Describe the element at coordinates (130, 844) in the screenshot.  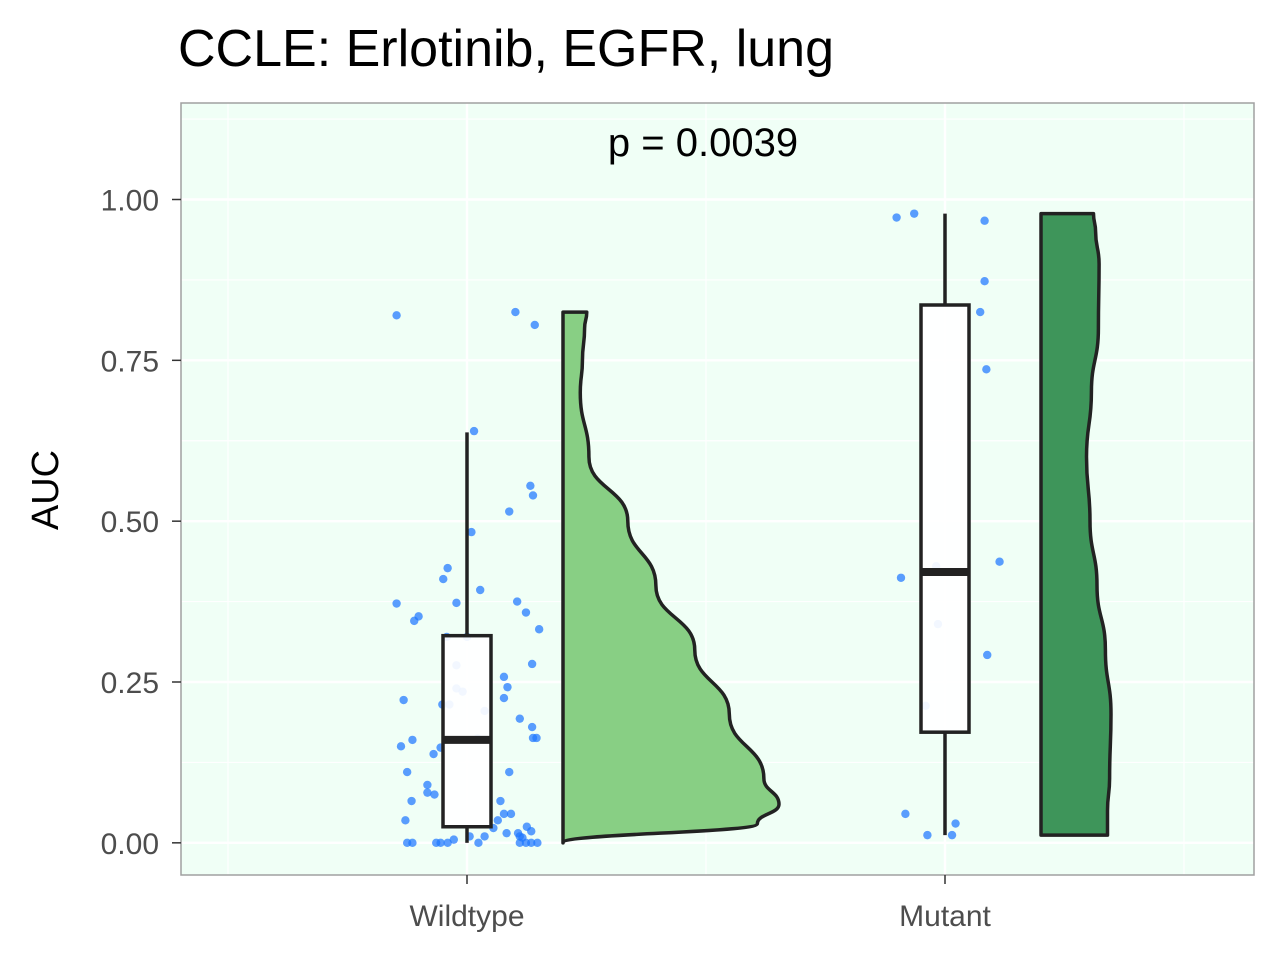
I see `y-tick-label: 0.00` at that location.